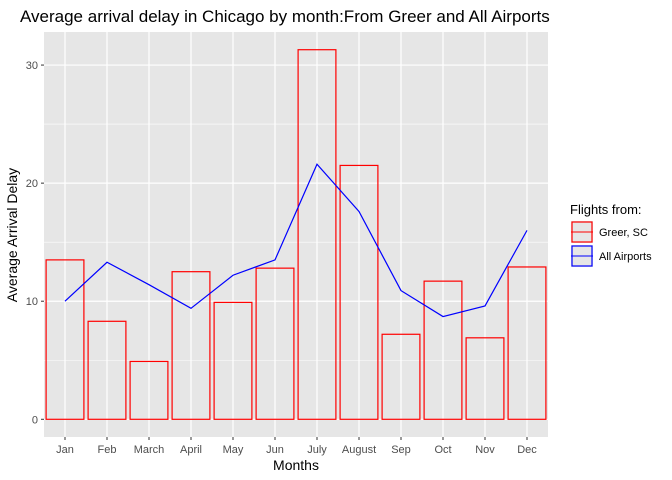 This screenshot has width=672, height=480. Describe the element at coordinates (401, 376) in the screenshot. I see `bar-sep` at that location.